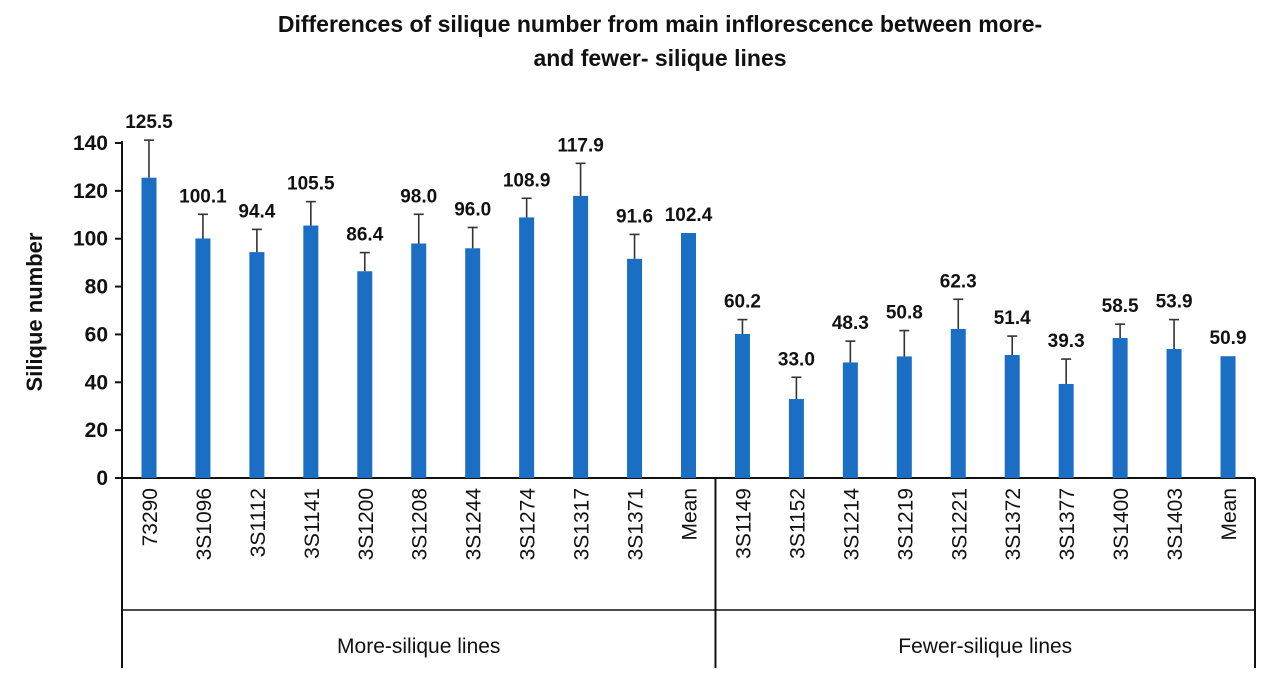  Describe the element at coordinates (743, 523) in the screenshot. I see `x-tick-label: 3S1149` at that location.